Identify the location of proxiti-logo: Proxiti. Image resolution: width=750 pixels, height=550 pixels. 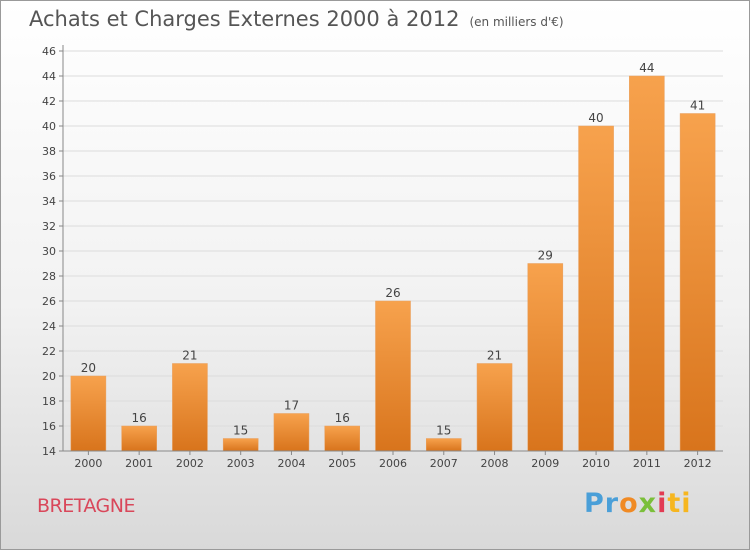
(638, 503).